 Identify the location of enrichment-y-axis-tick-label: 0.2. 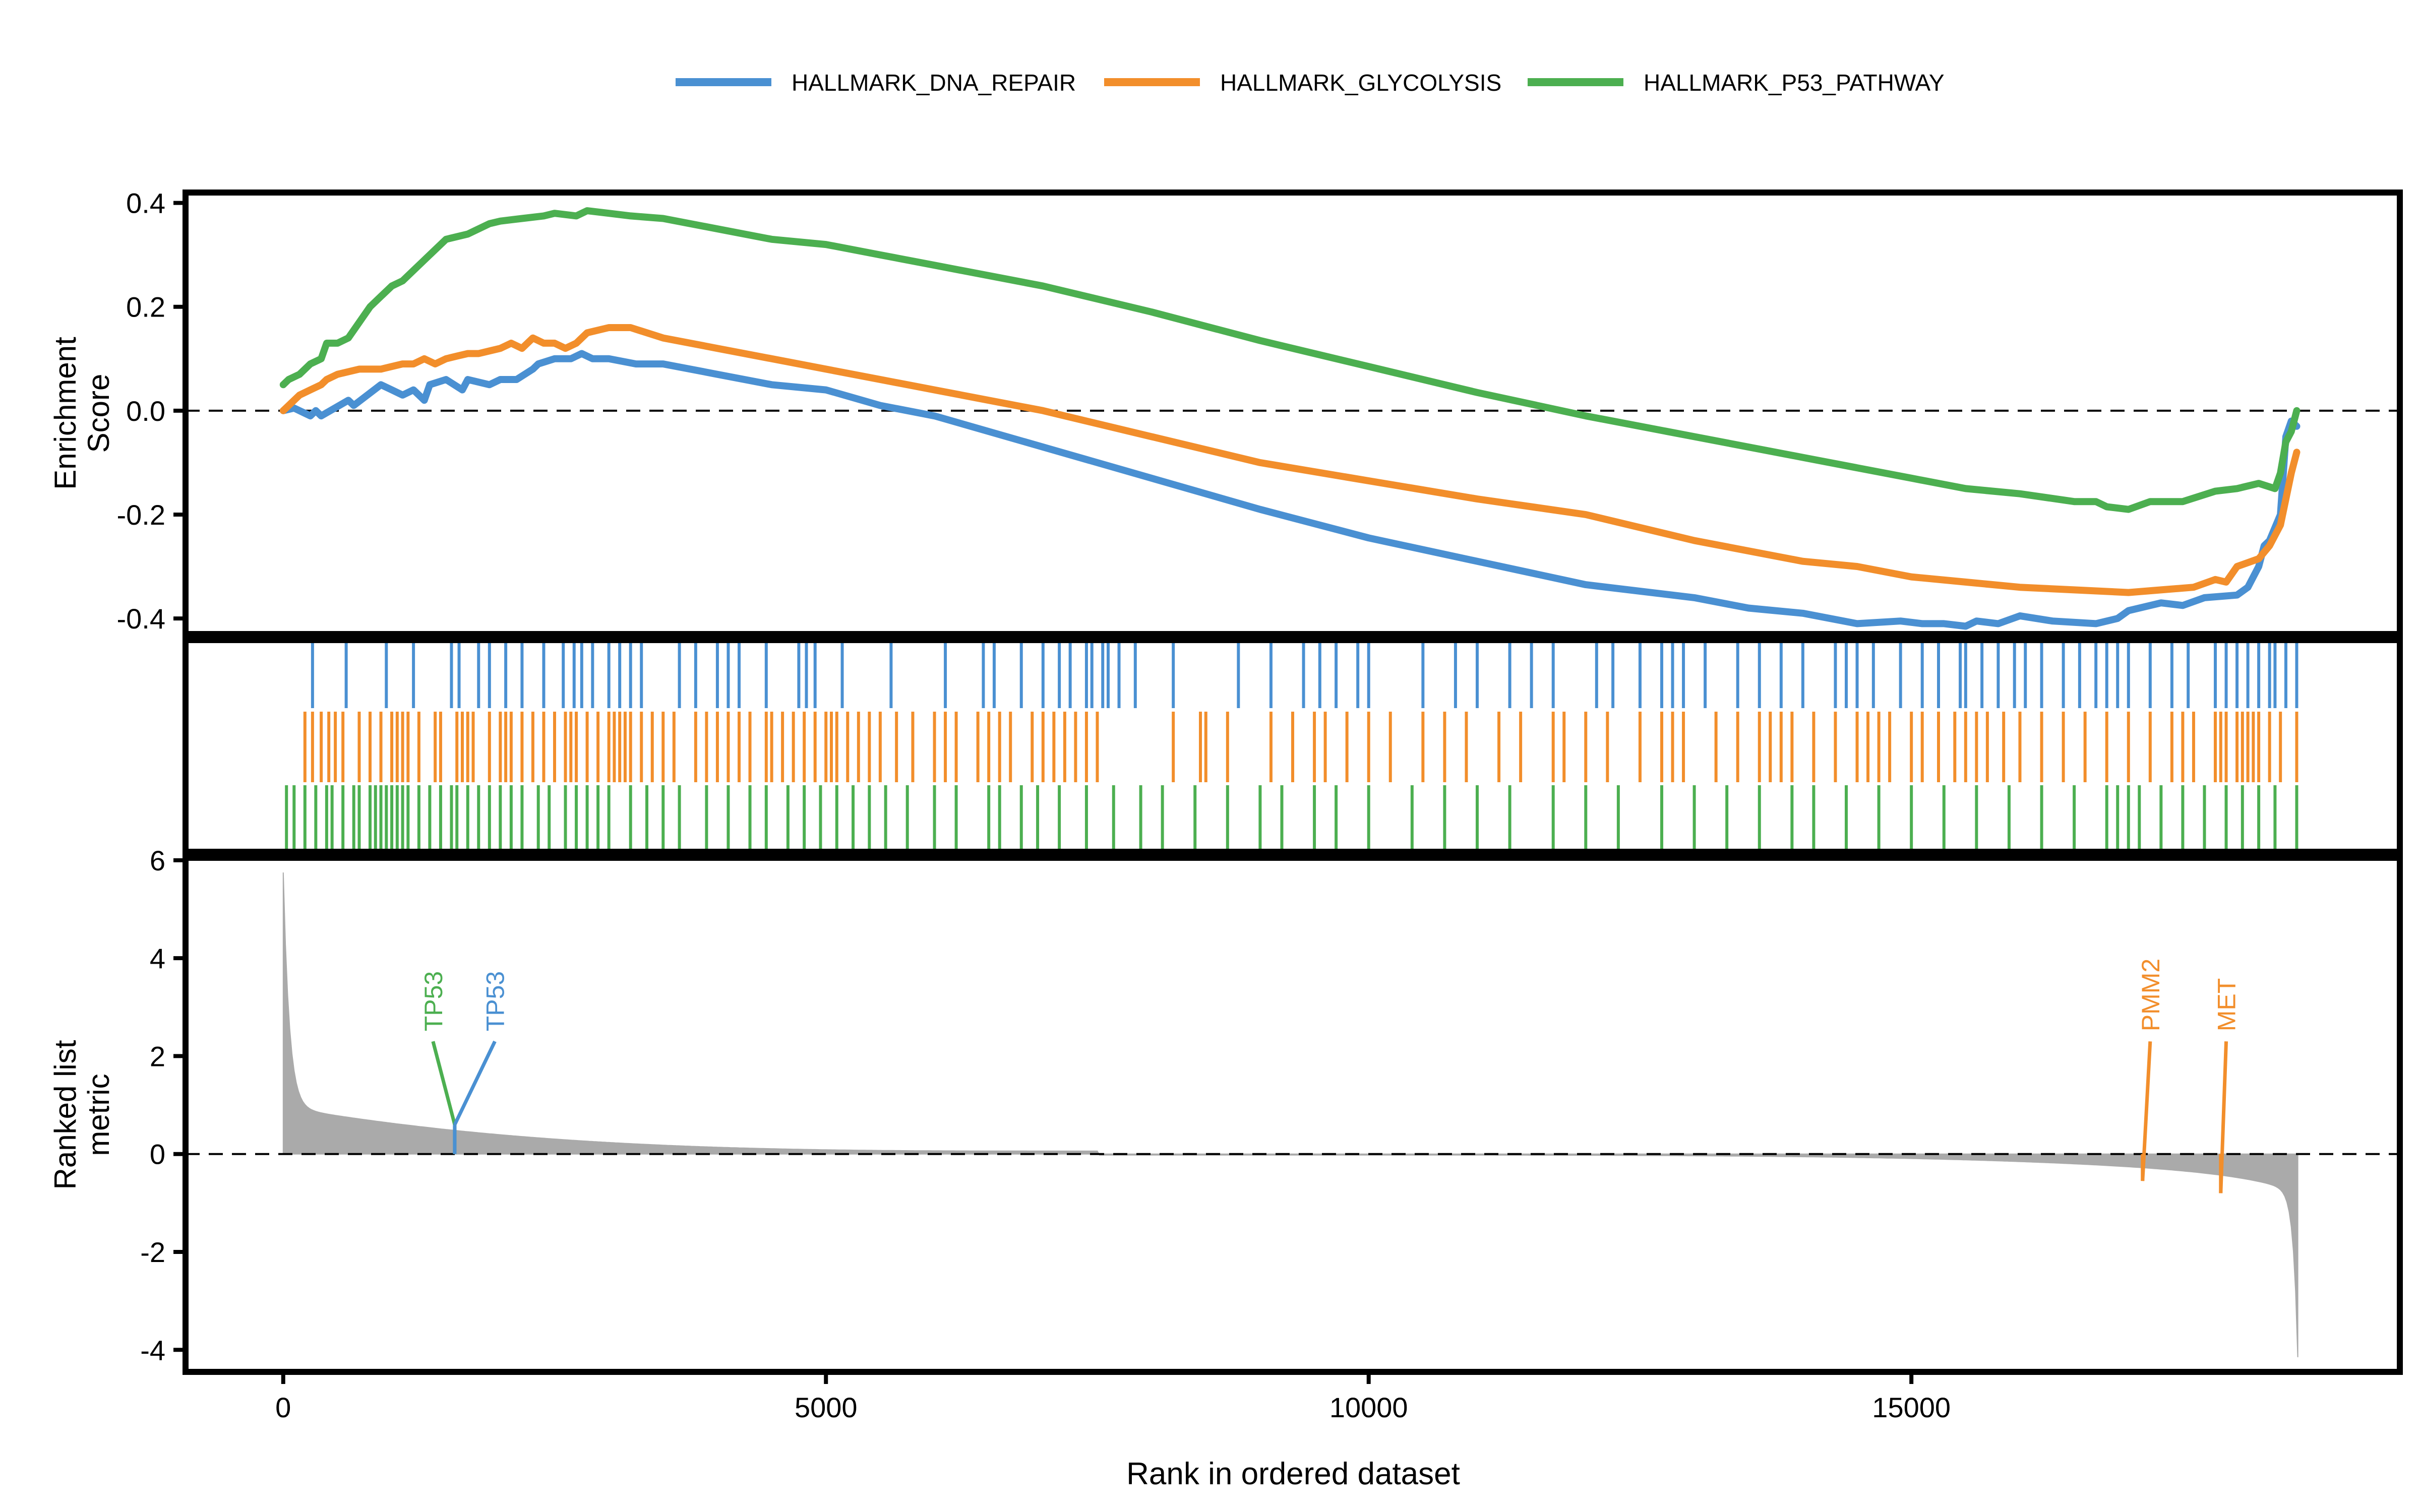
(145, 307).